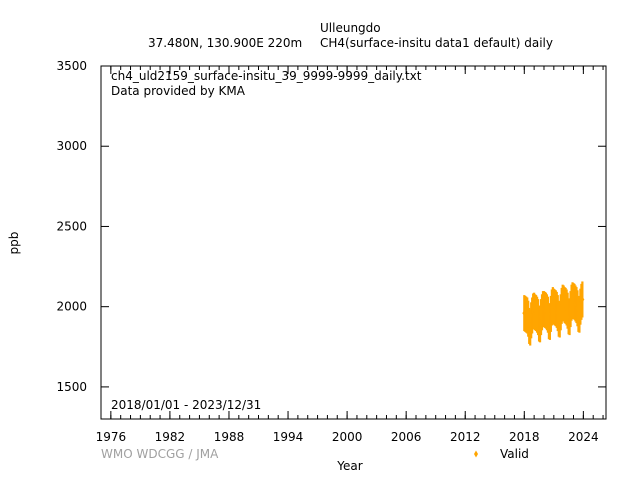 The image size is (640, 480). What do you see at coordinates (14, 243) in the screenshot?
I see `y-axis-label: ppb` at bounding box center [14, 243].